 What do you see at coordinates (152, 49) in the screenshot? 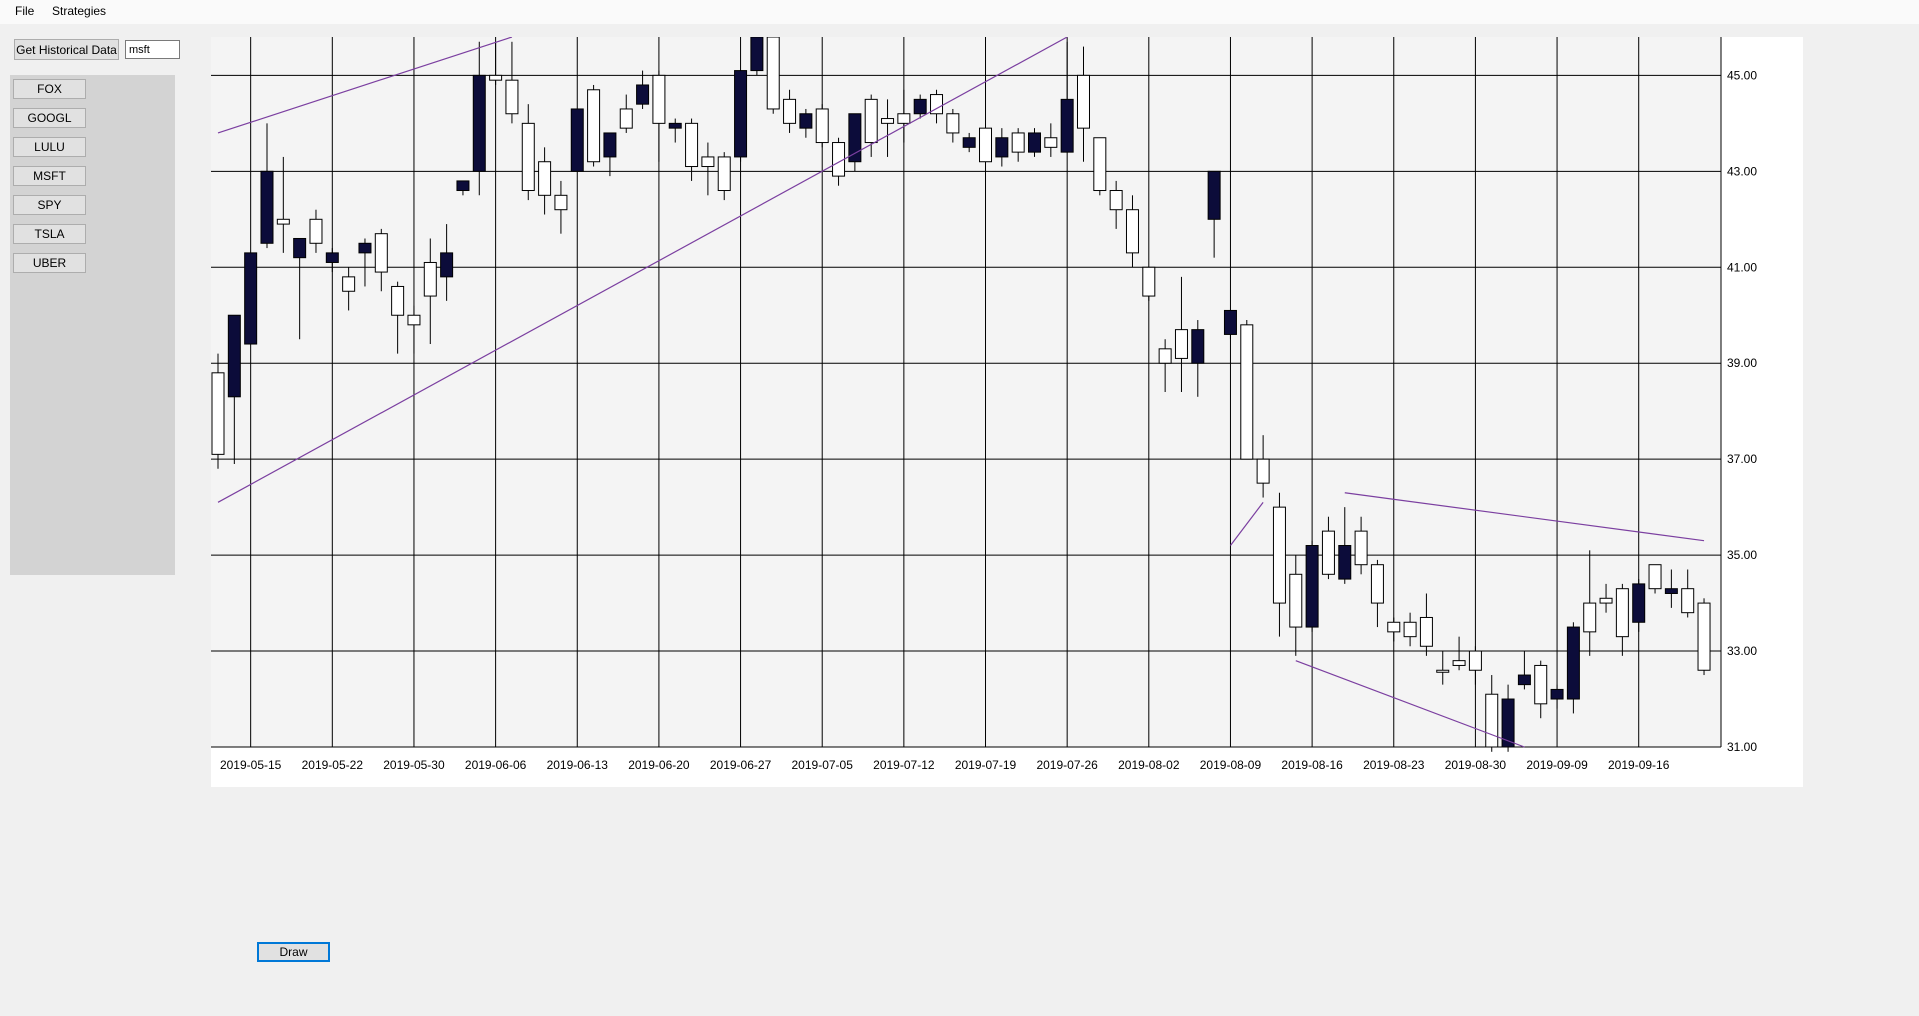
I see `symbol-input` at bounding box center [152, 49].